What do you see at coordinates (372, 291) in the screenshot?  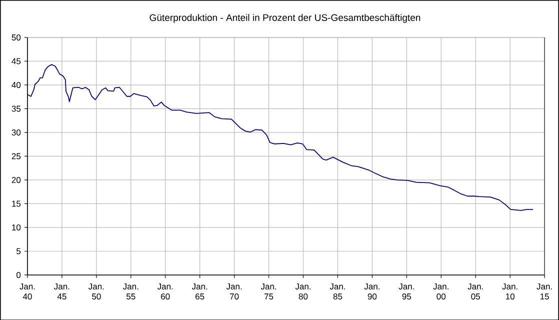 I see `x-tick-label: Jan. 90` at bounding box center [372, 291].